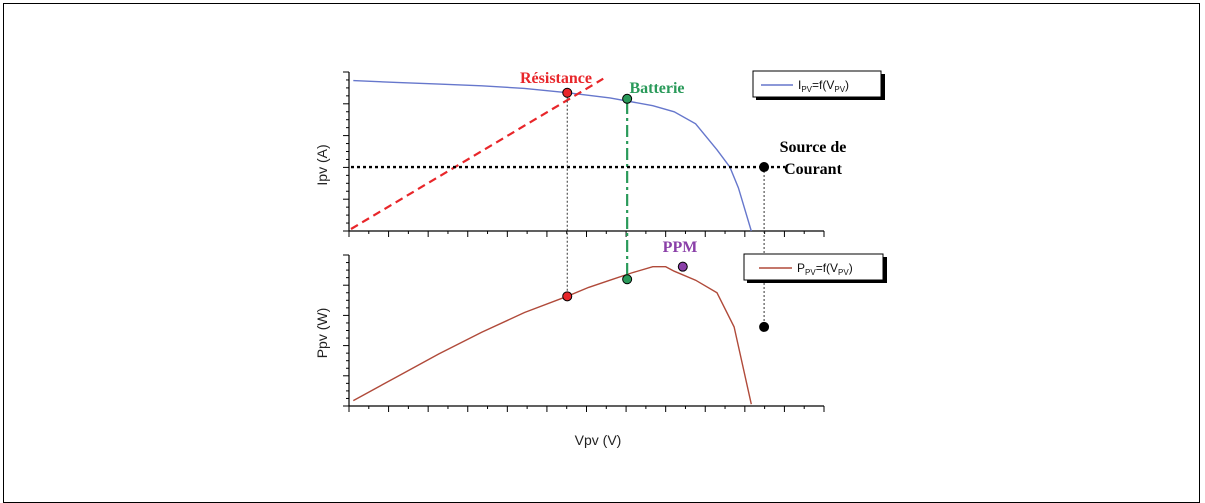  Describe the element at coordinates (567, 296) in the screenshot. I see `resistance-point-power` at that location.